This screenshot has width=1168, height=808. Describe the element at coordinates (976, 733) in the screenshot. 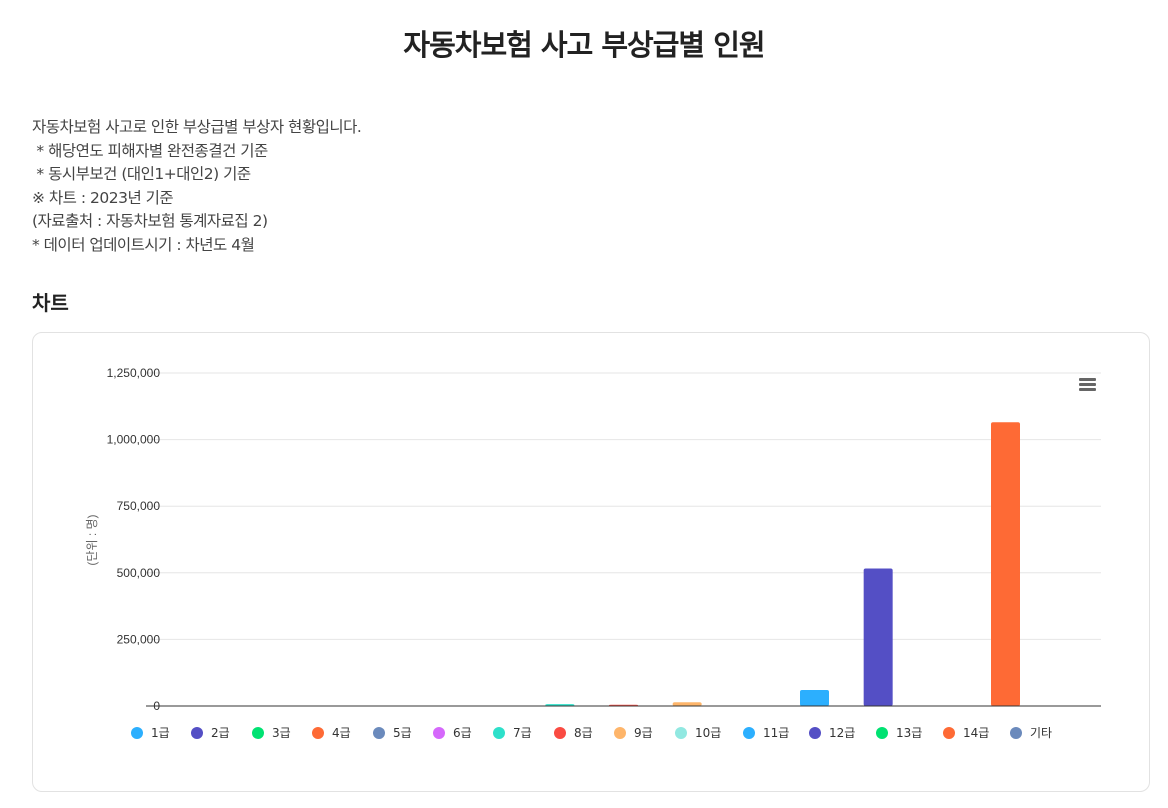

I see `legend-label: 14급` at that location.